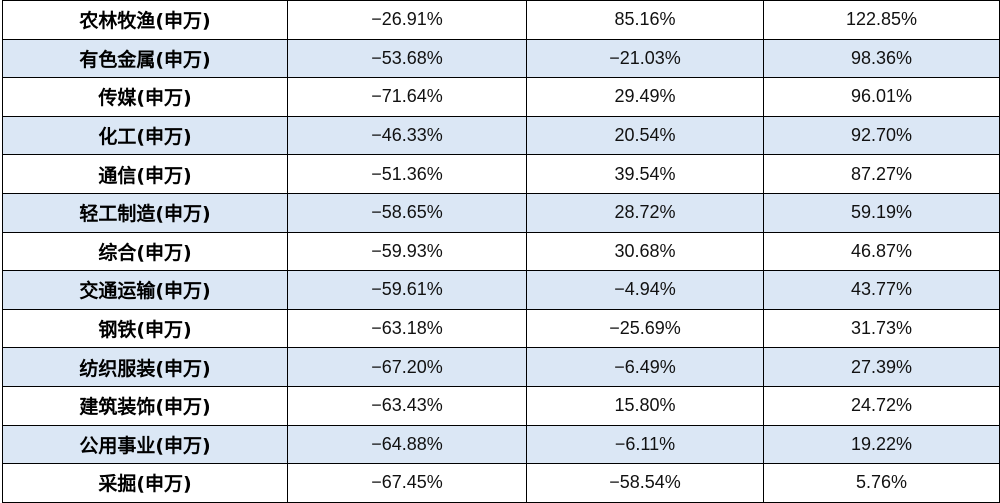  I want to click on value-cell-1: −59.61%, so click(407, 290).